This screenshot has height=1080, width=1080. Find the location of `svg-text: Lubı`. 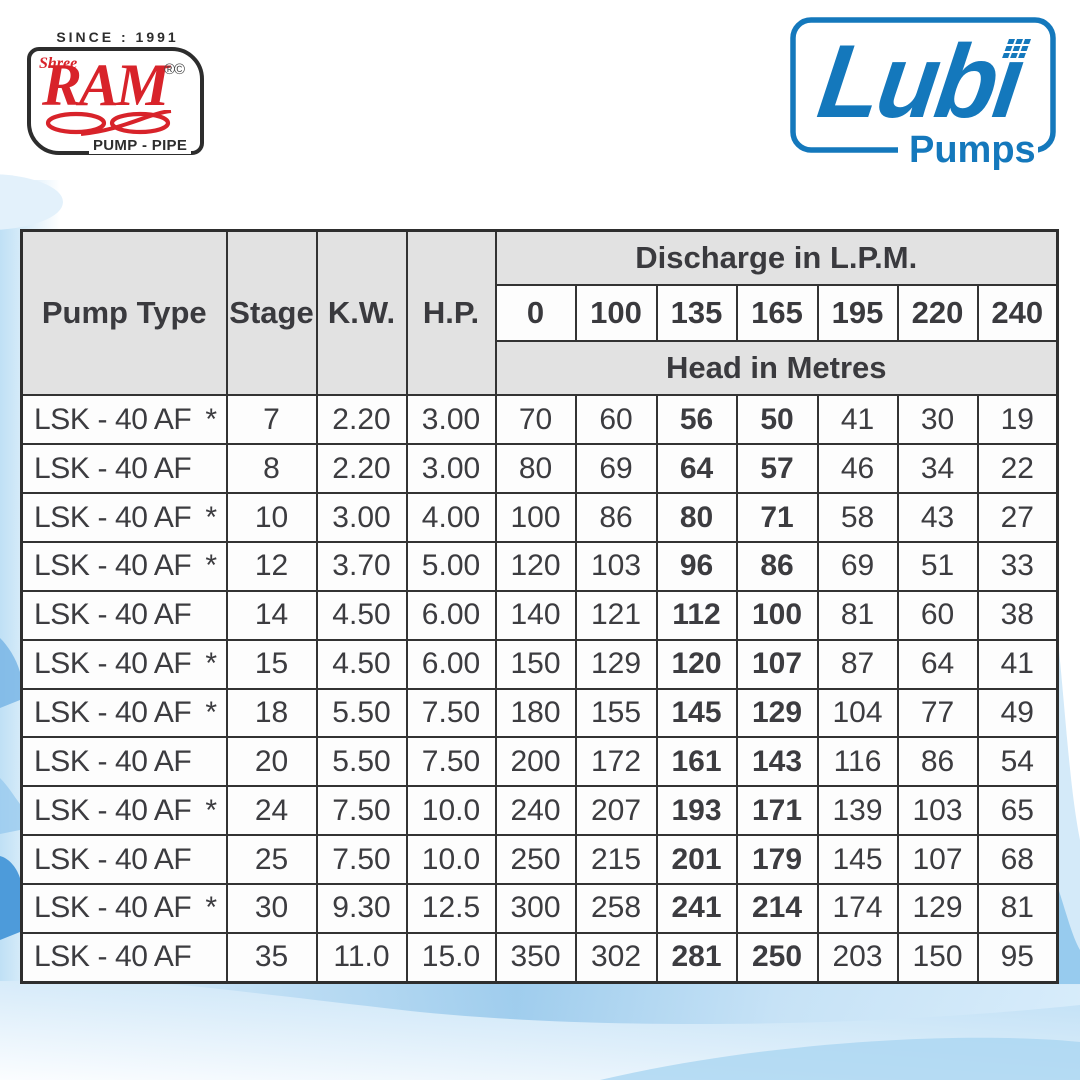

svg-text: Lubı is located at coordinates (920, 81).